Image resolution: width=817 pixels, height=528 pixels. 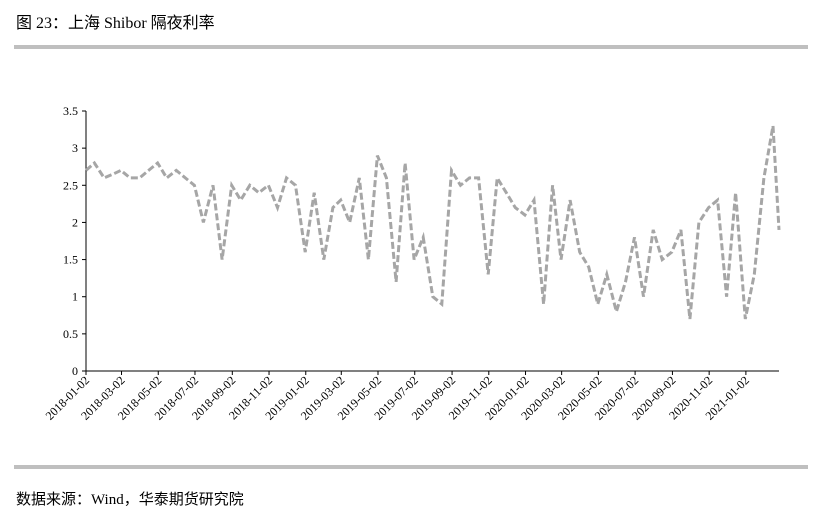 I want to click on y-tick-label: 3, so click(x=75, y=148).